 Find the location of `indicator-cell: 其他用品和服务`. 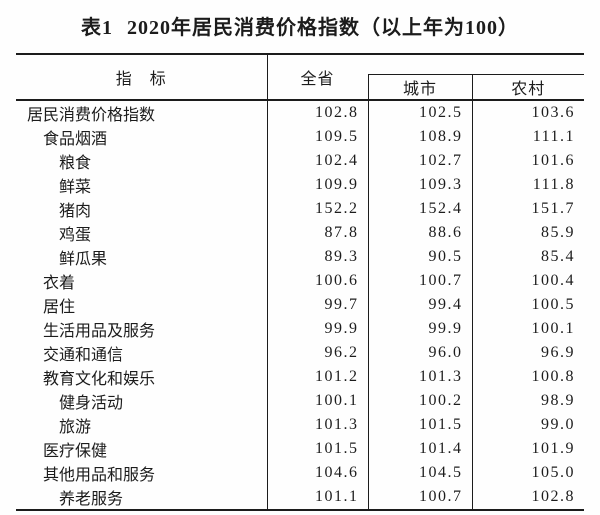

indicator-cell: 其他用品和服务 is located at coordinates (99, 475).